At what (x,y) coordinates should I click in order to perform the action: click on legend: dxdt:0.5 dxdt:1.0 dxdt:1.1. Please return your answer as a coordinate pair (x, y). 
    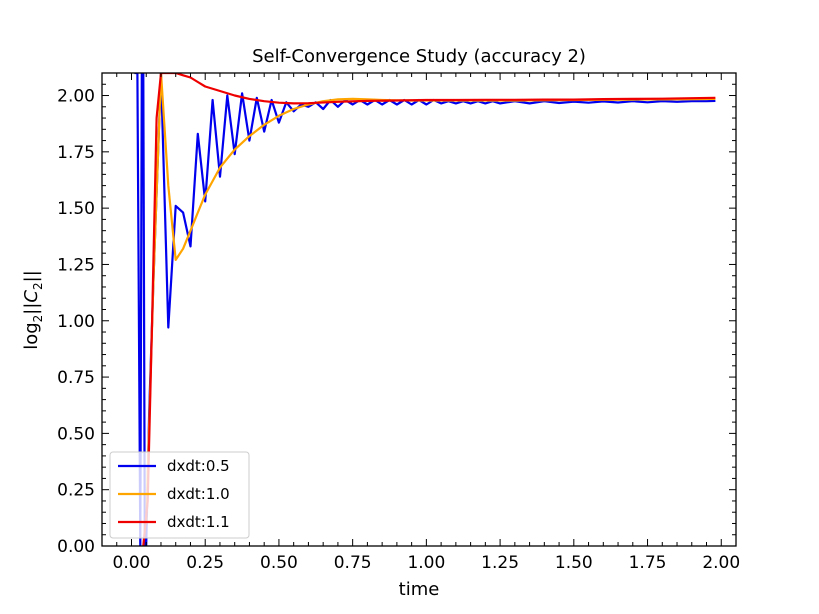
    Looking at the image, I should click on (179, 495).